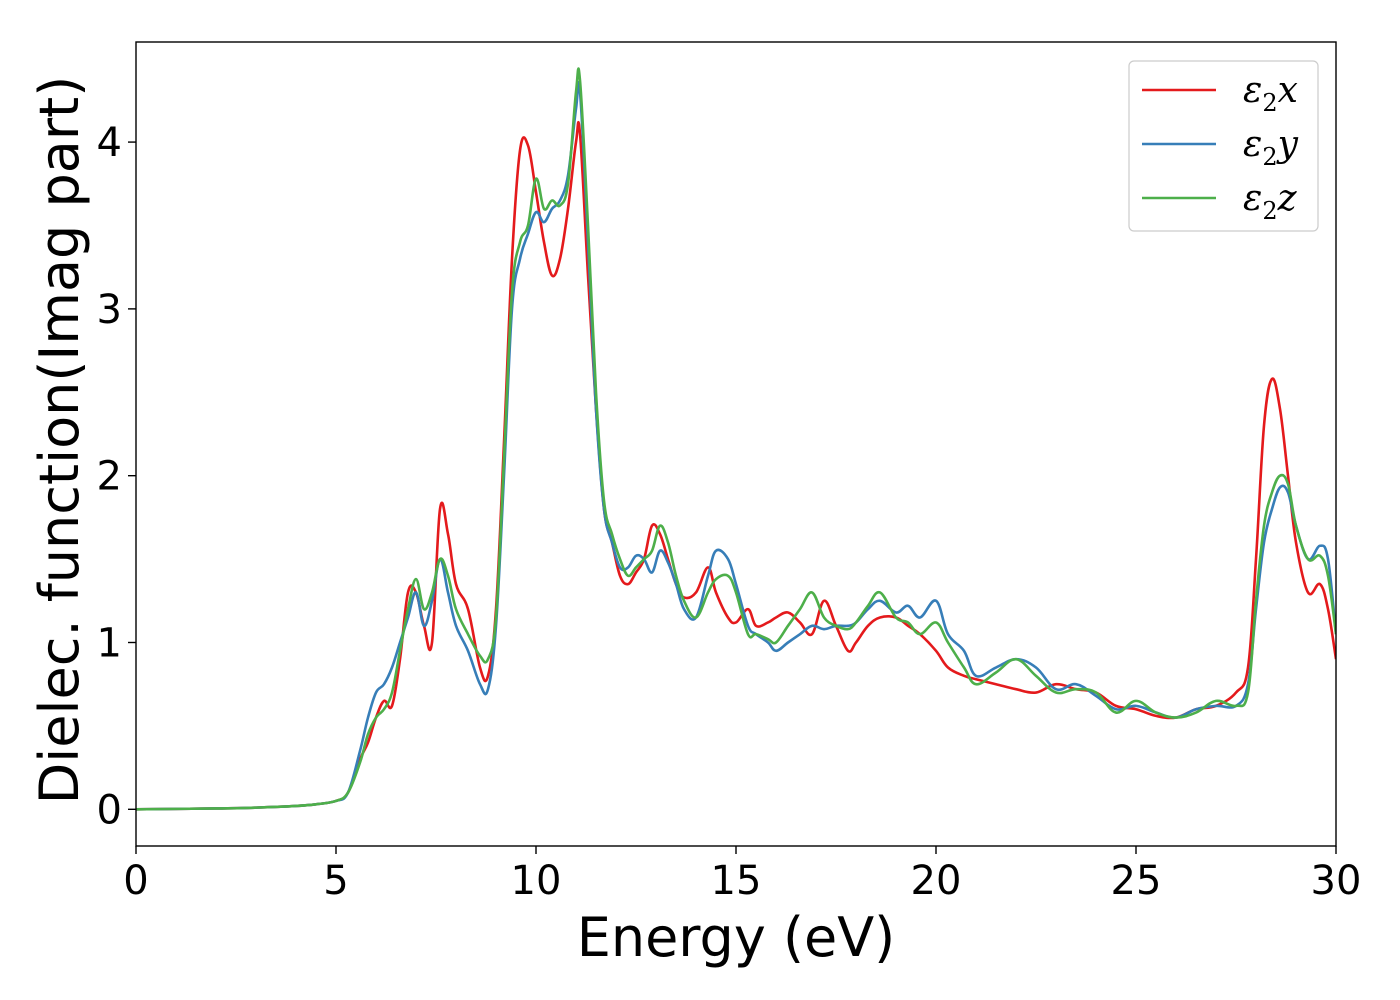 The height and width of the screenshot is (1000, 1400). What do you see at coordinates (1270, 201) in the screenshot?
I see `legend-label: ε2z` at bounding box center [1270, 201].